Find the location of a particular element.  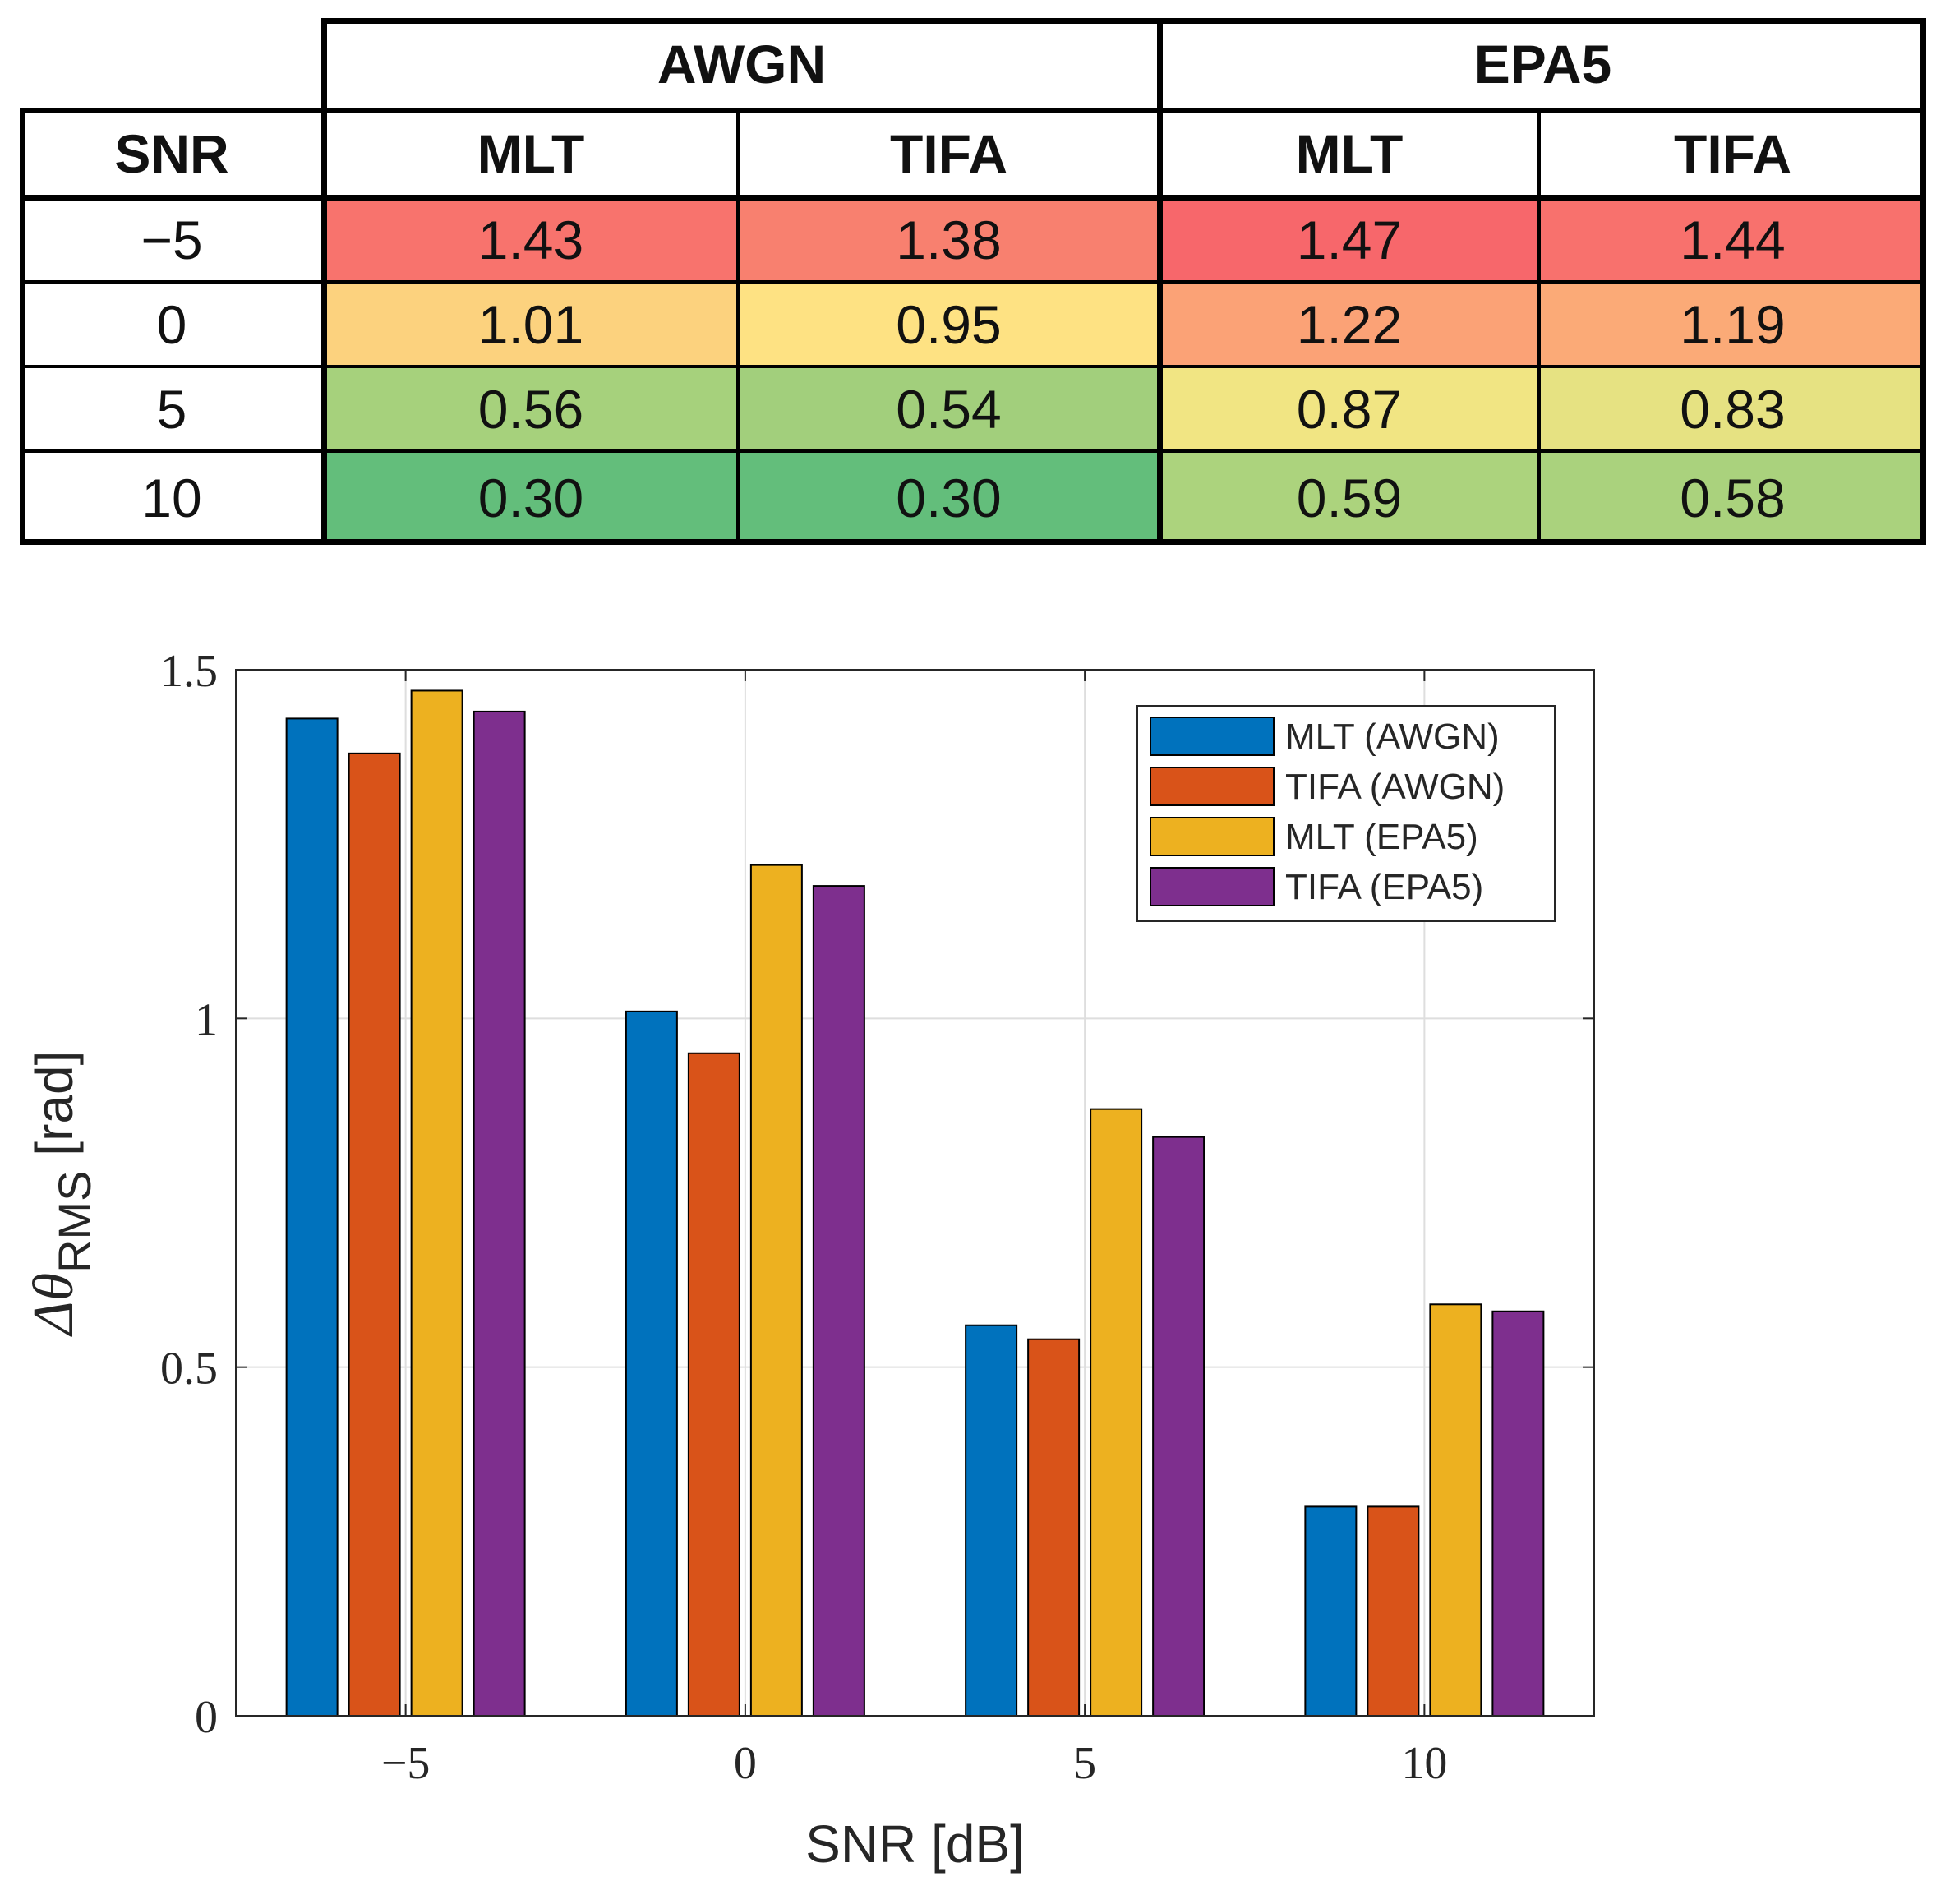

x-tick-label: −5 is located at coordinates (406, 1763).